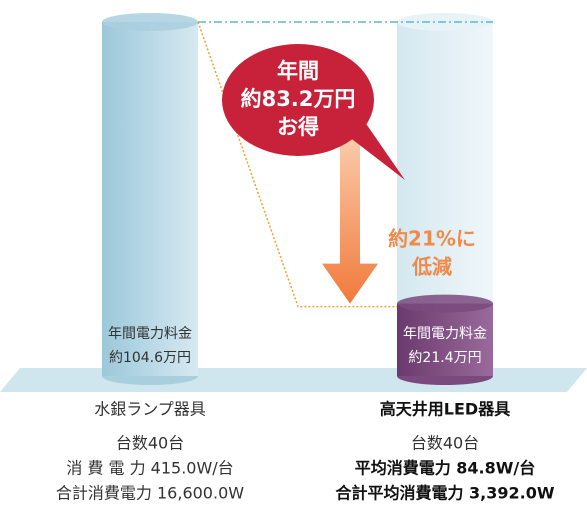 The width and height of the screenshot is (587, 512). Describe the element at coordinates (298, 99) in the screenshot. I see `callout-text: 約83.2万円` at that location.